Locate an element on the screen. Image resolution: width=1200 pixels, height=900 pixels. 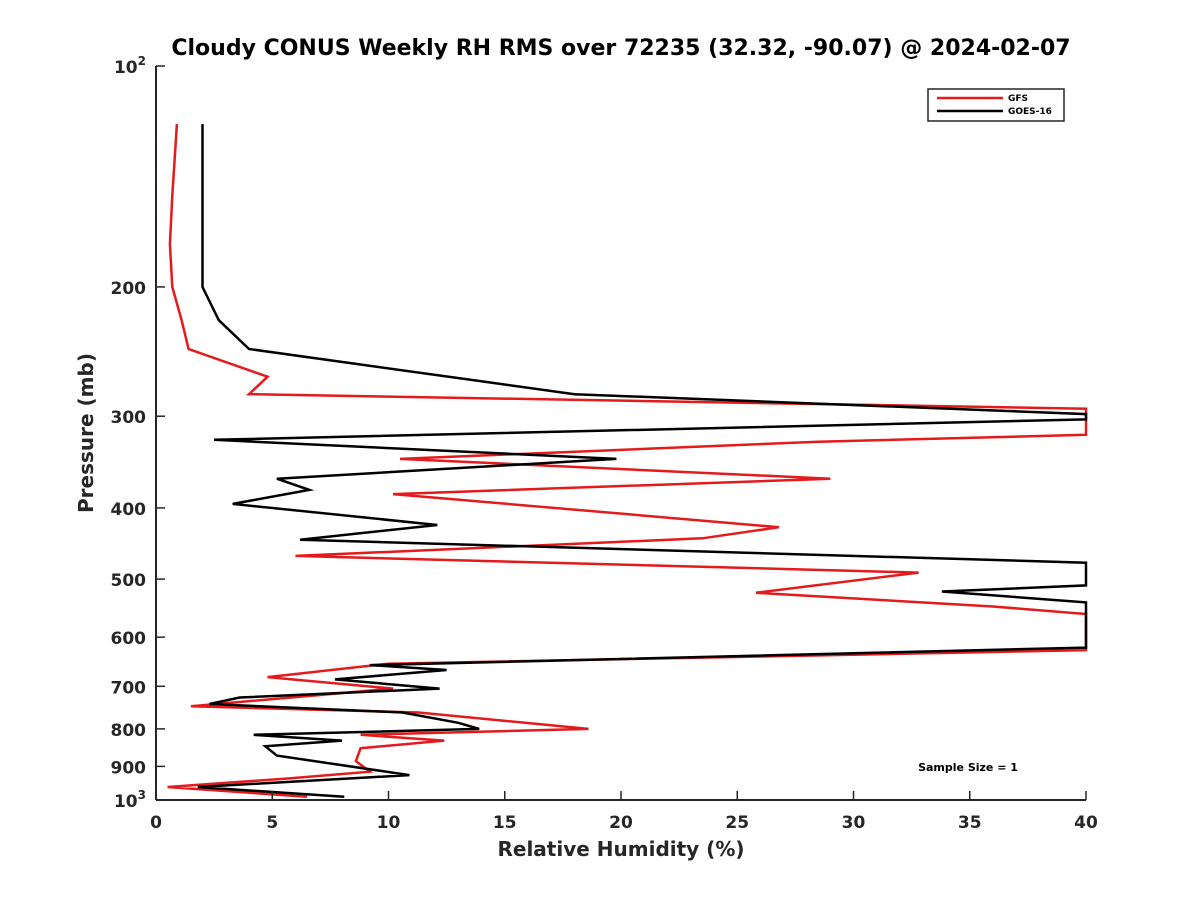
legend-box is located at coordinates (996, 105).